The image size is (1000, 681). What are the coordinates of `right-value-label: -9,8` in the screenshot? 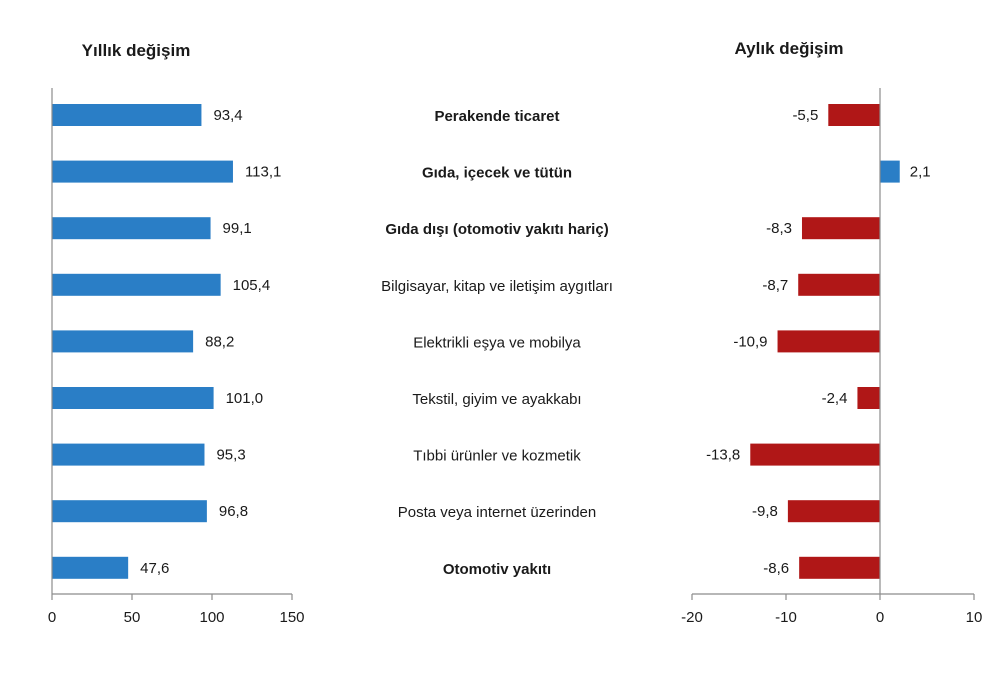 It's located at (765, 511).